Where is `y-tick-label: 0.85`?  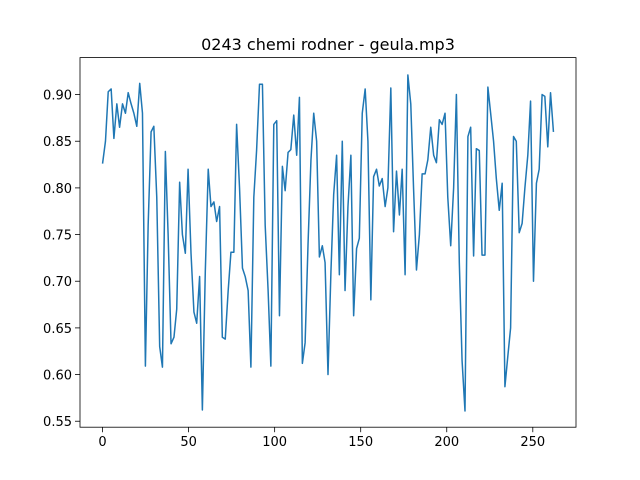 y-tick-label: 0.85 is located at coordinates (57, 142).